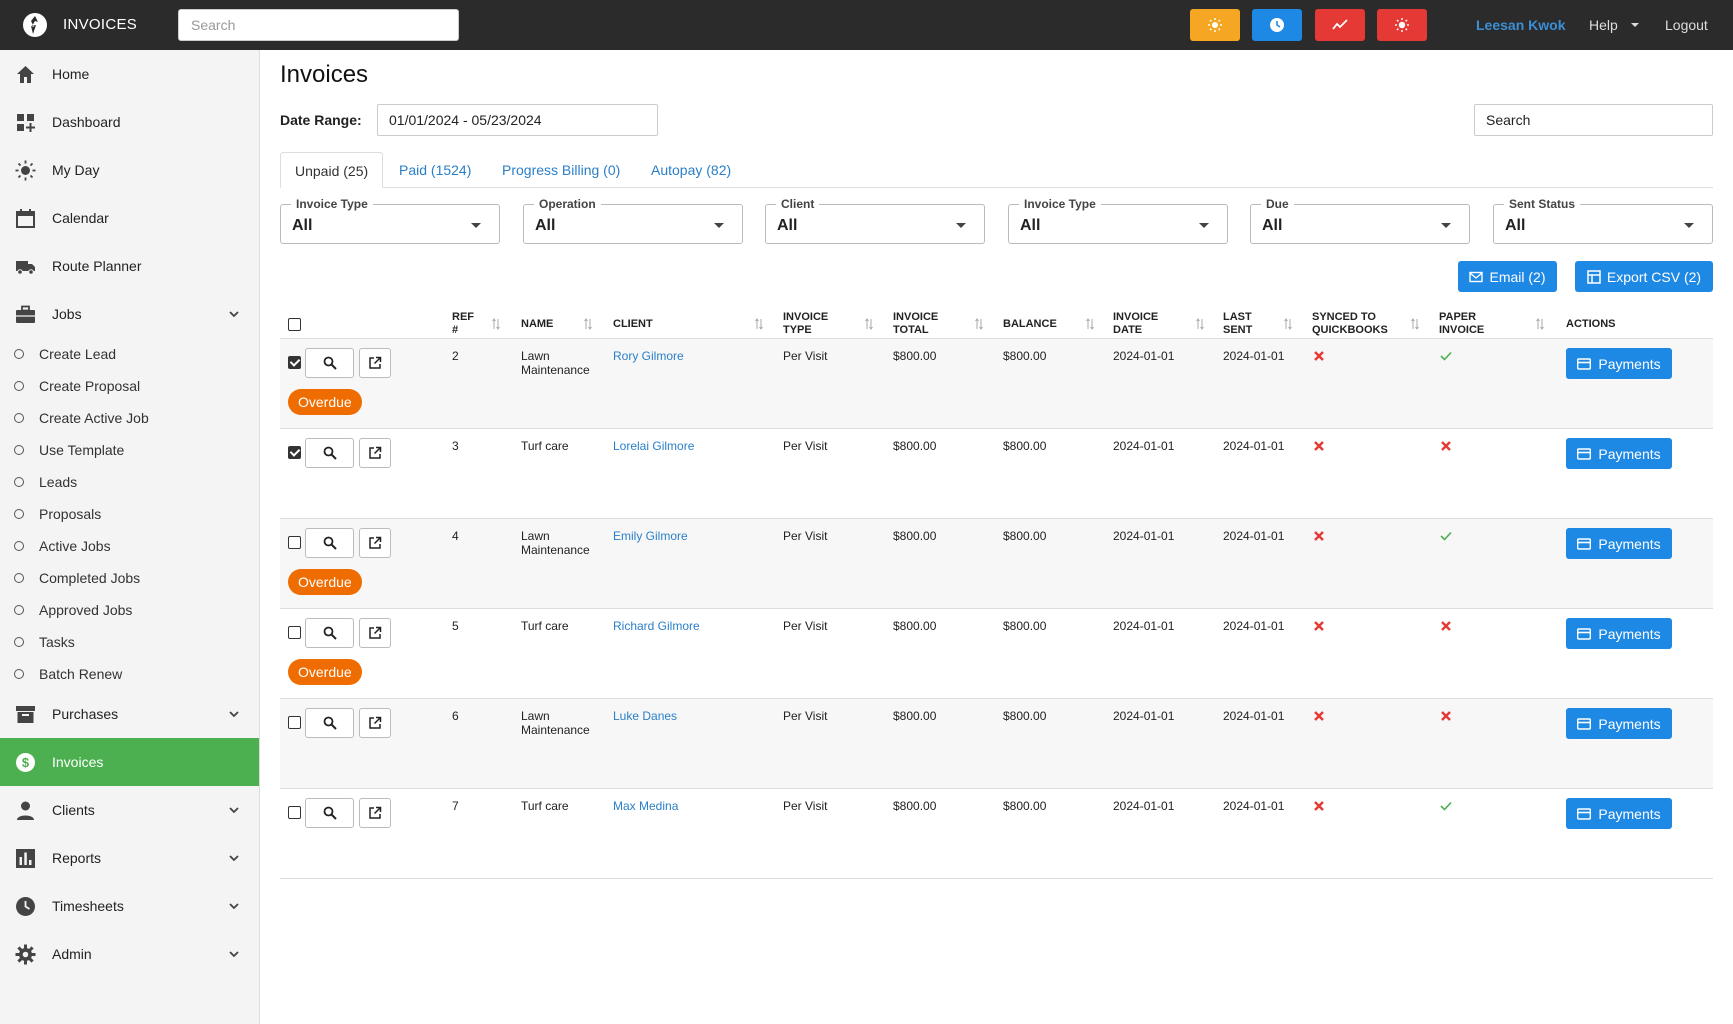 The width and height of the screenshot is (1733, 1024). I want to click on user-menu: Leesan Kwok, so click(1521, 25).